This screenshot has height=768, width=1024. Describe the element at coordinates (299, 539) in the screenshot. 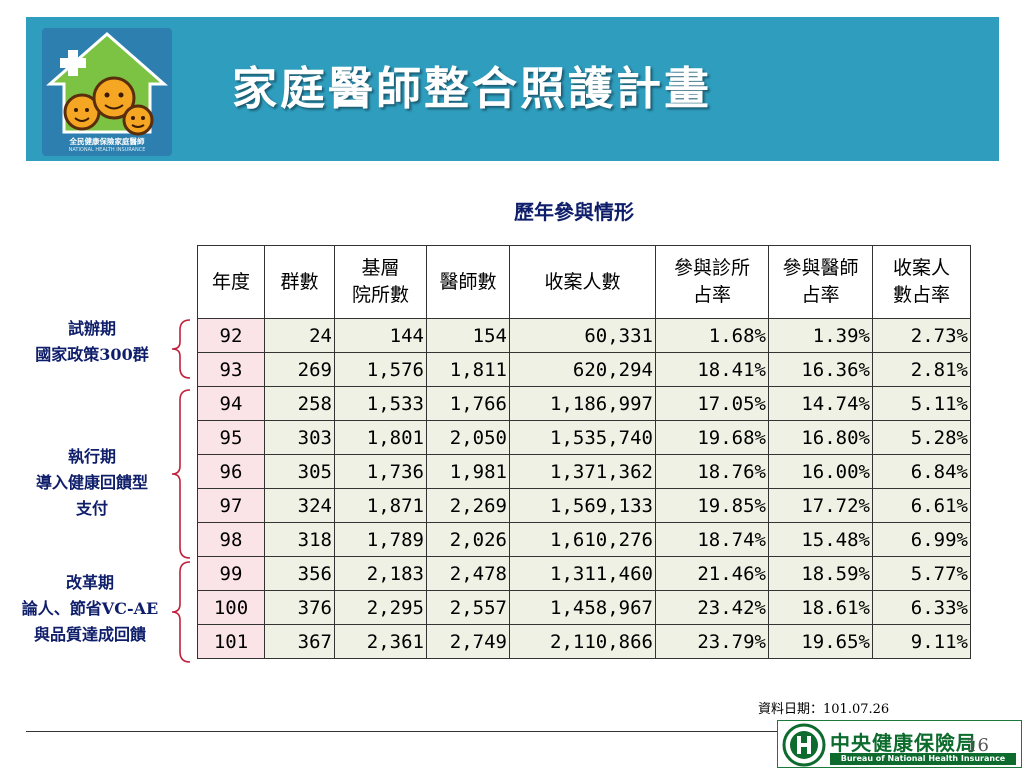

I see `table-cell: 318` at that location.